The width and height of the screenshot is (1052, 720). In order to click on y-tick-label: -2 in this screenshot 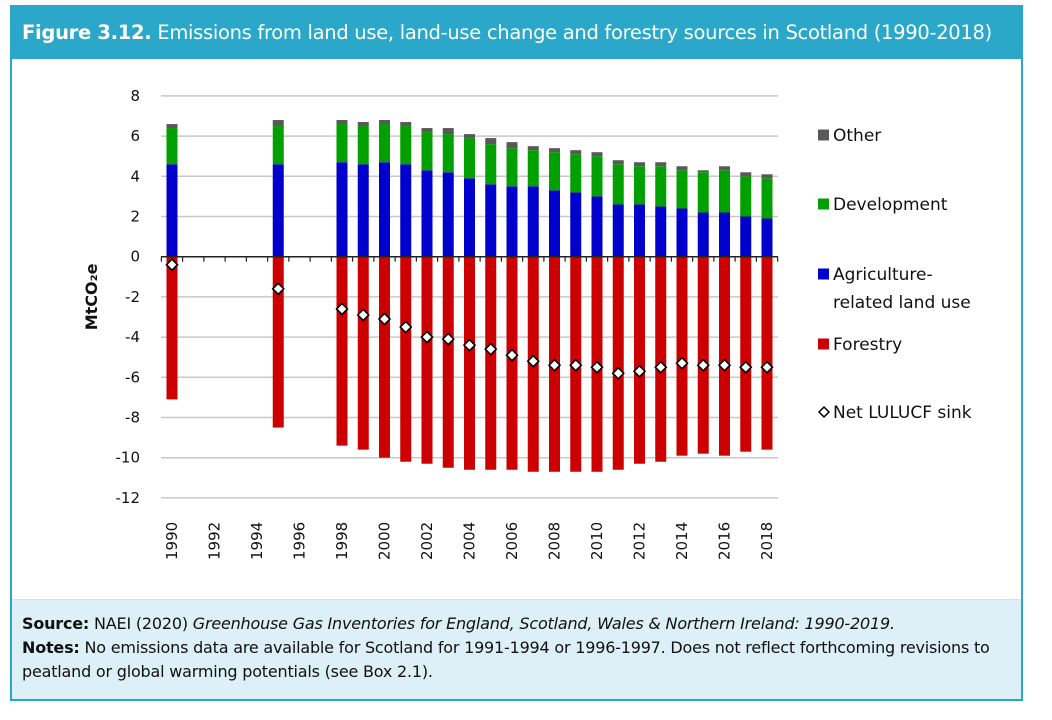, I will do `click(132, 297)`.